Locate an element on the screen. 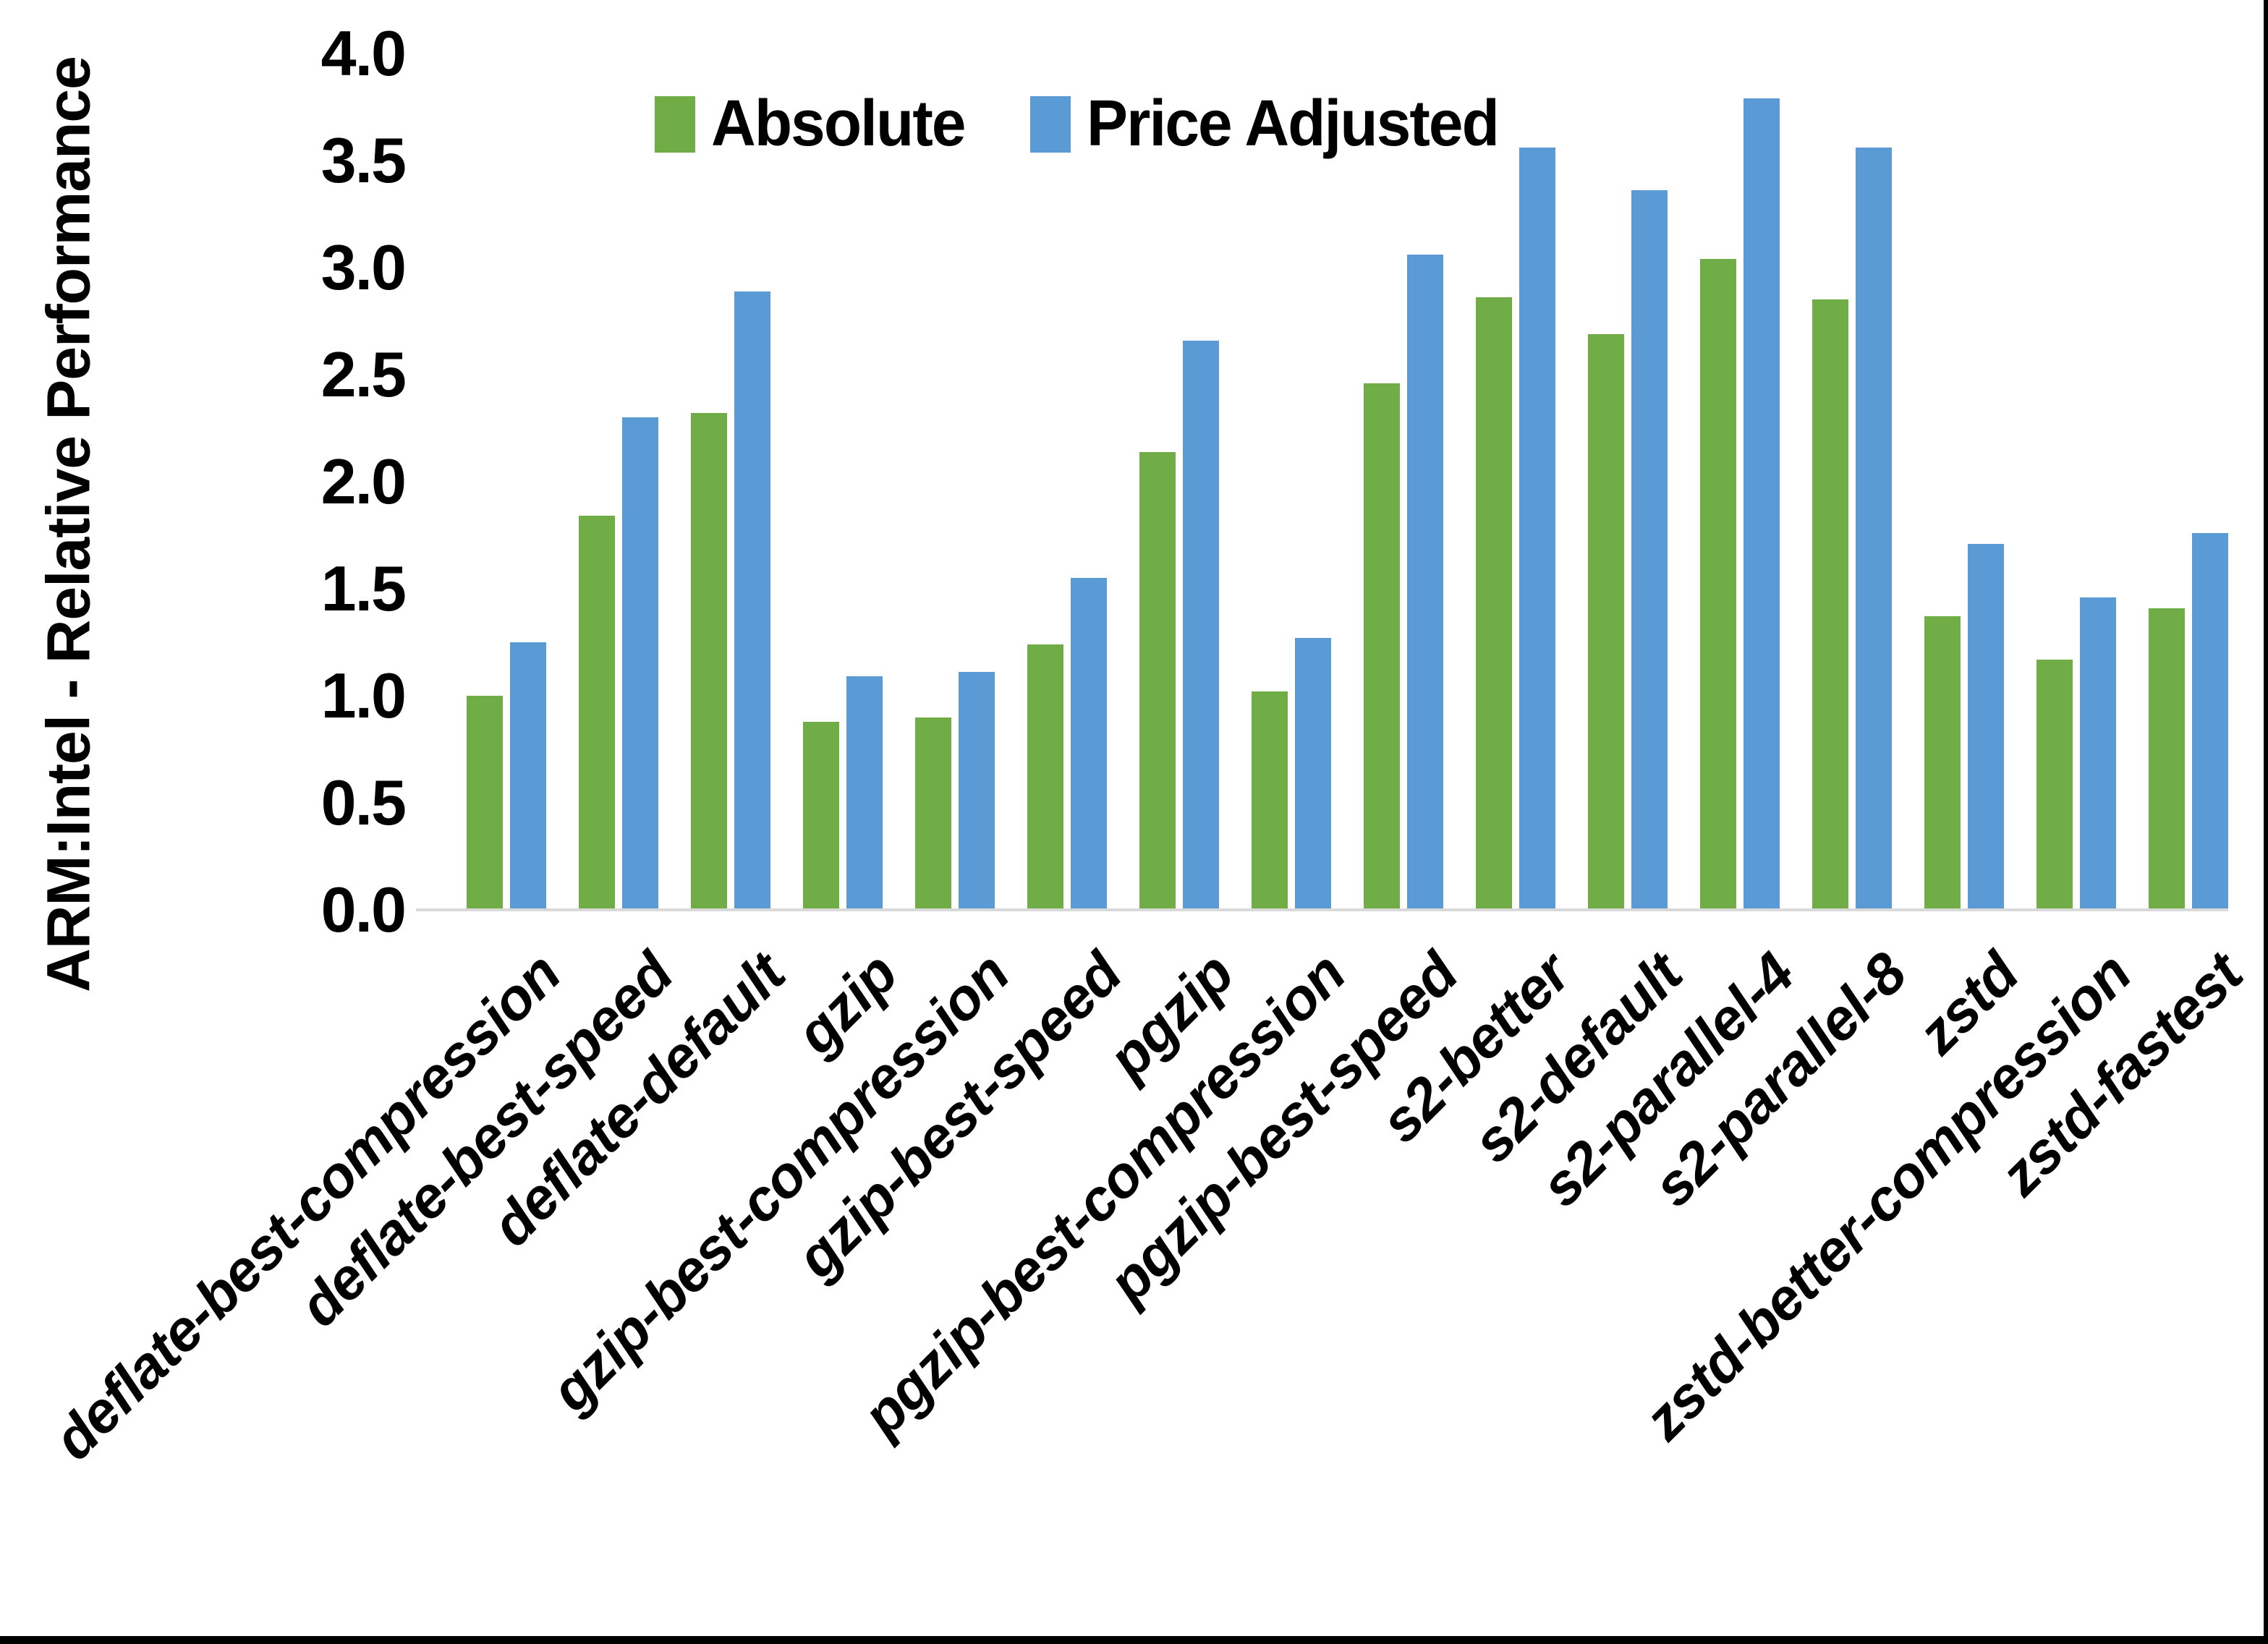  legend-item-price-adjusted: Price Adjusted is located at coordinates (1275, 124).